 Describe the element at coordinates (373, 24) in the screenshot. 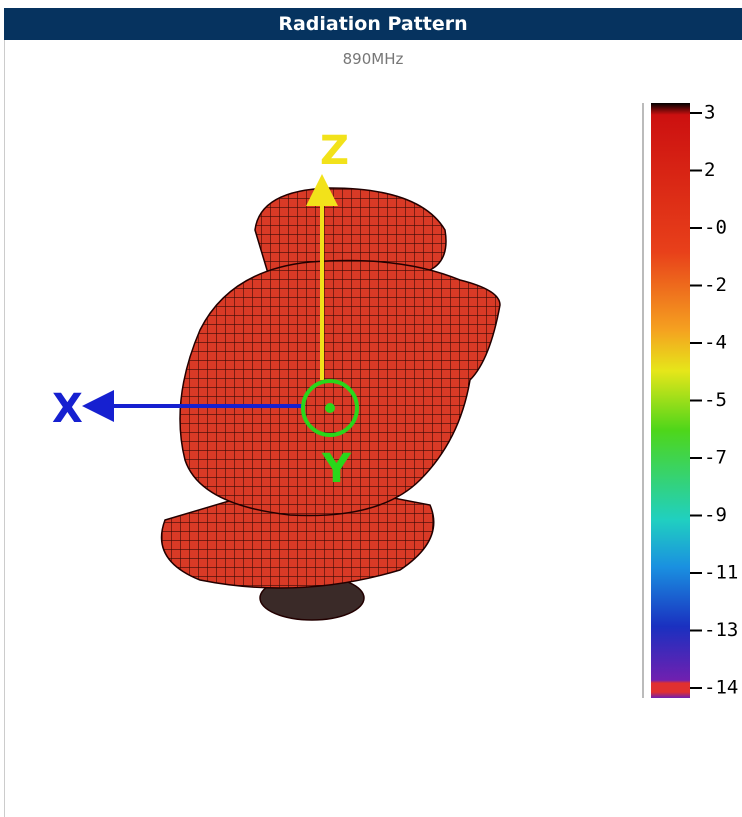

I see `header-title: Radiation Pattern` at that location.